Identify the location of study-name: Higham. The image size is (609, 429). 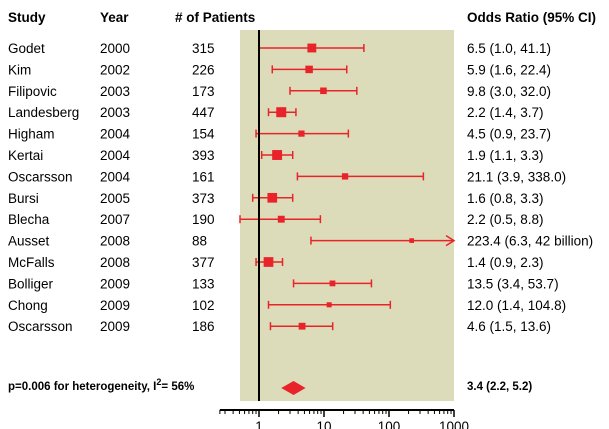
(31, 134).